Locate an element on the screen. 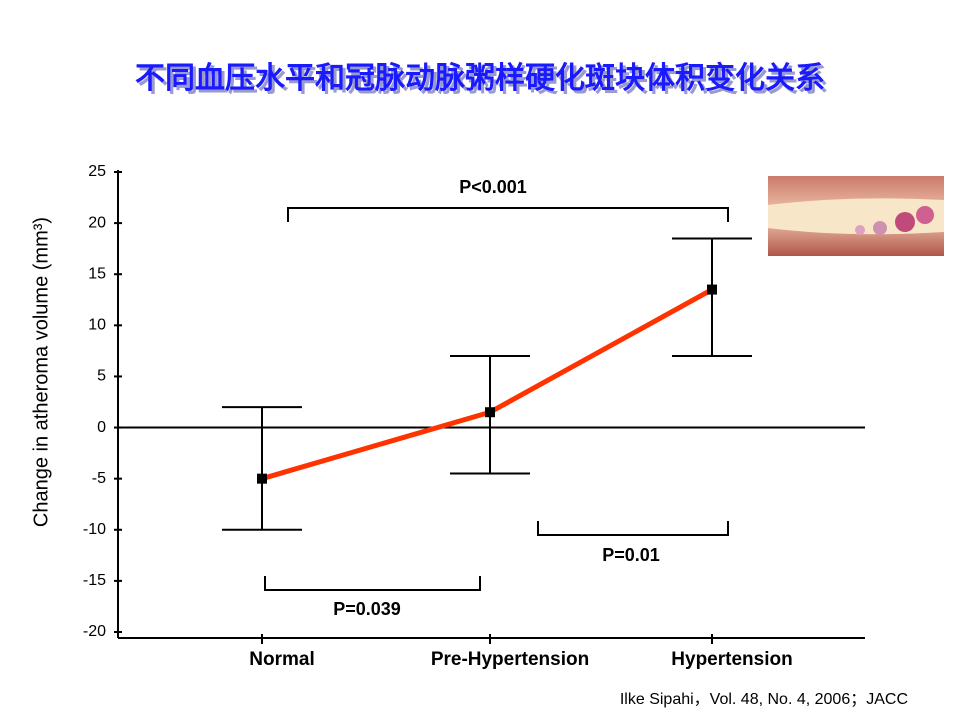 The width and height of the screenshot is (960, 725). series-line is located at coordinates (487, 384).